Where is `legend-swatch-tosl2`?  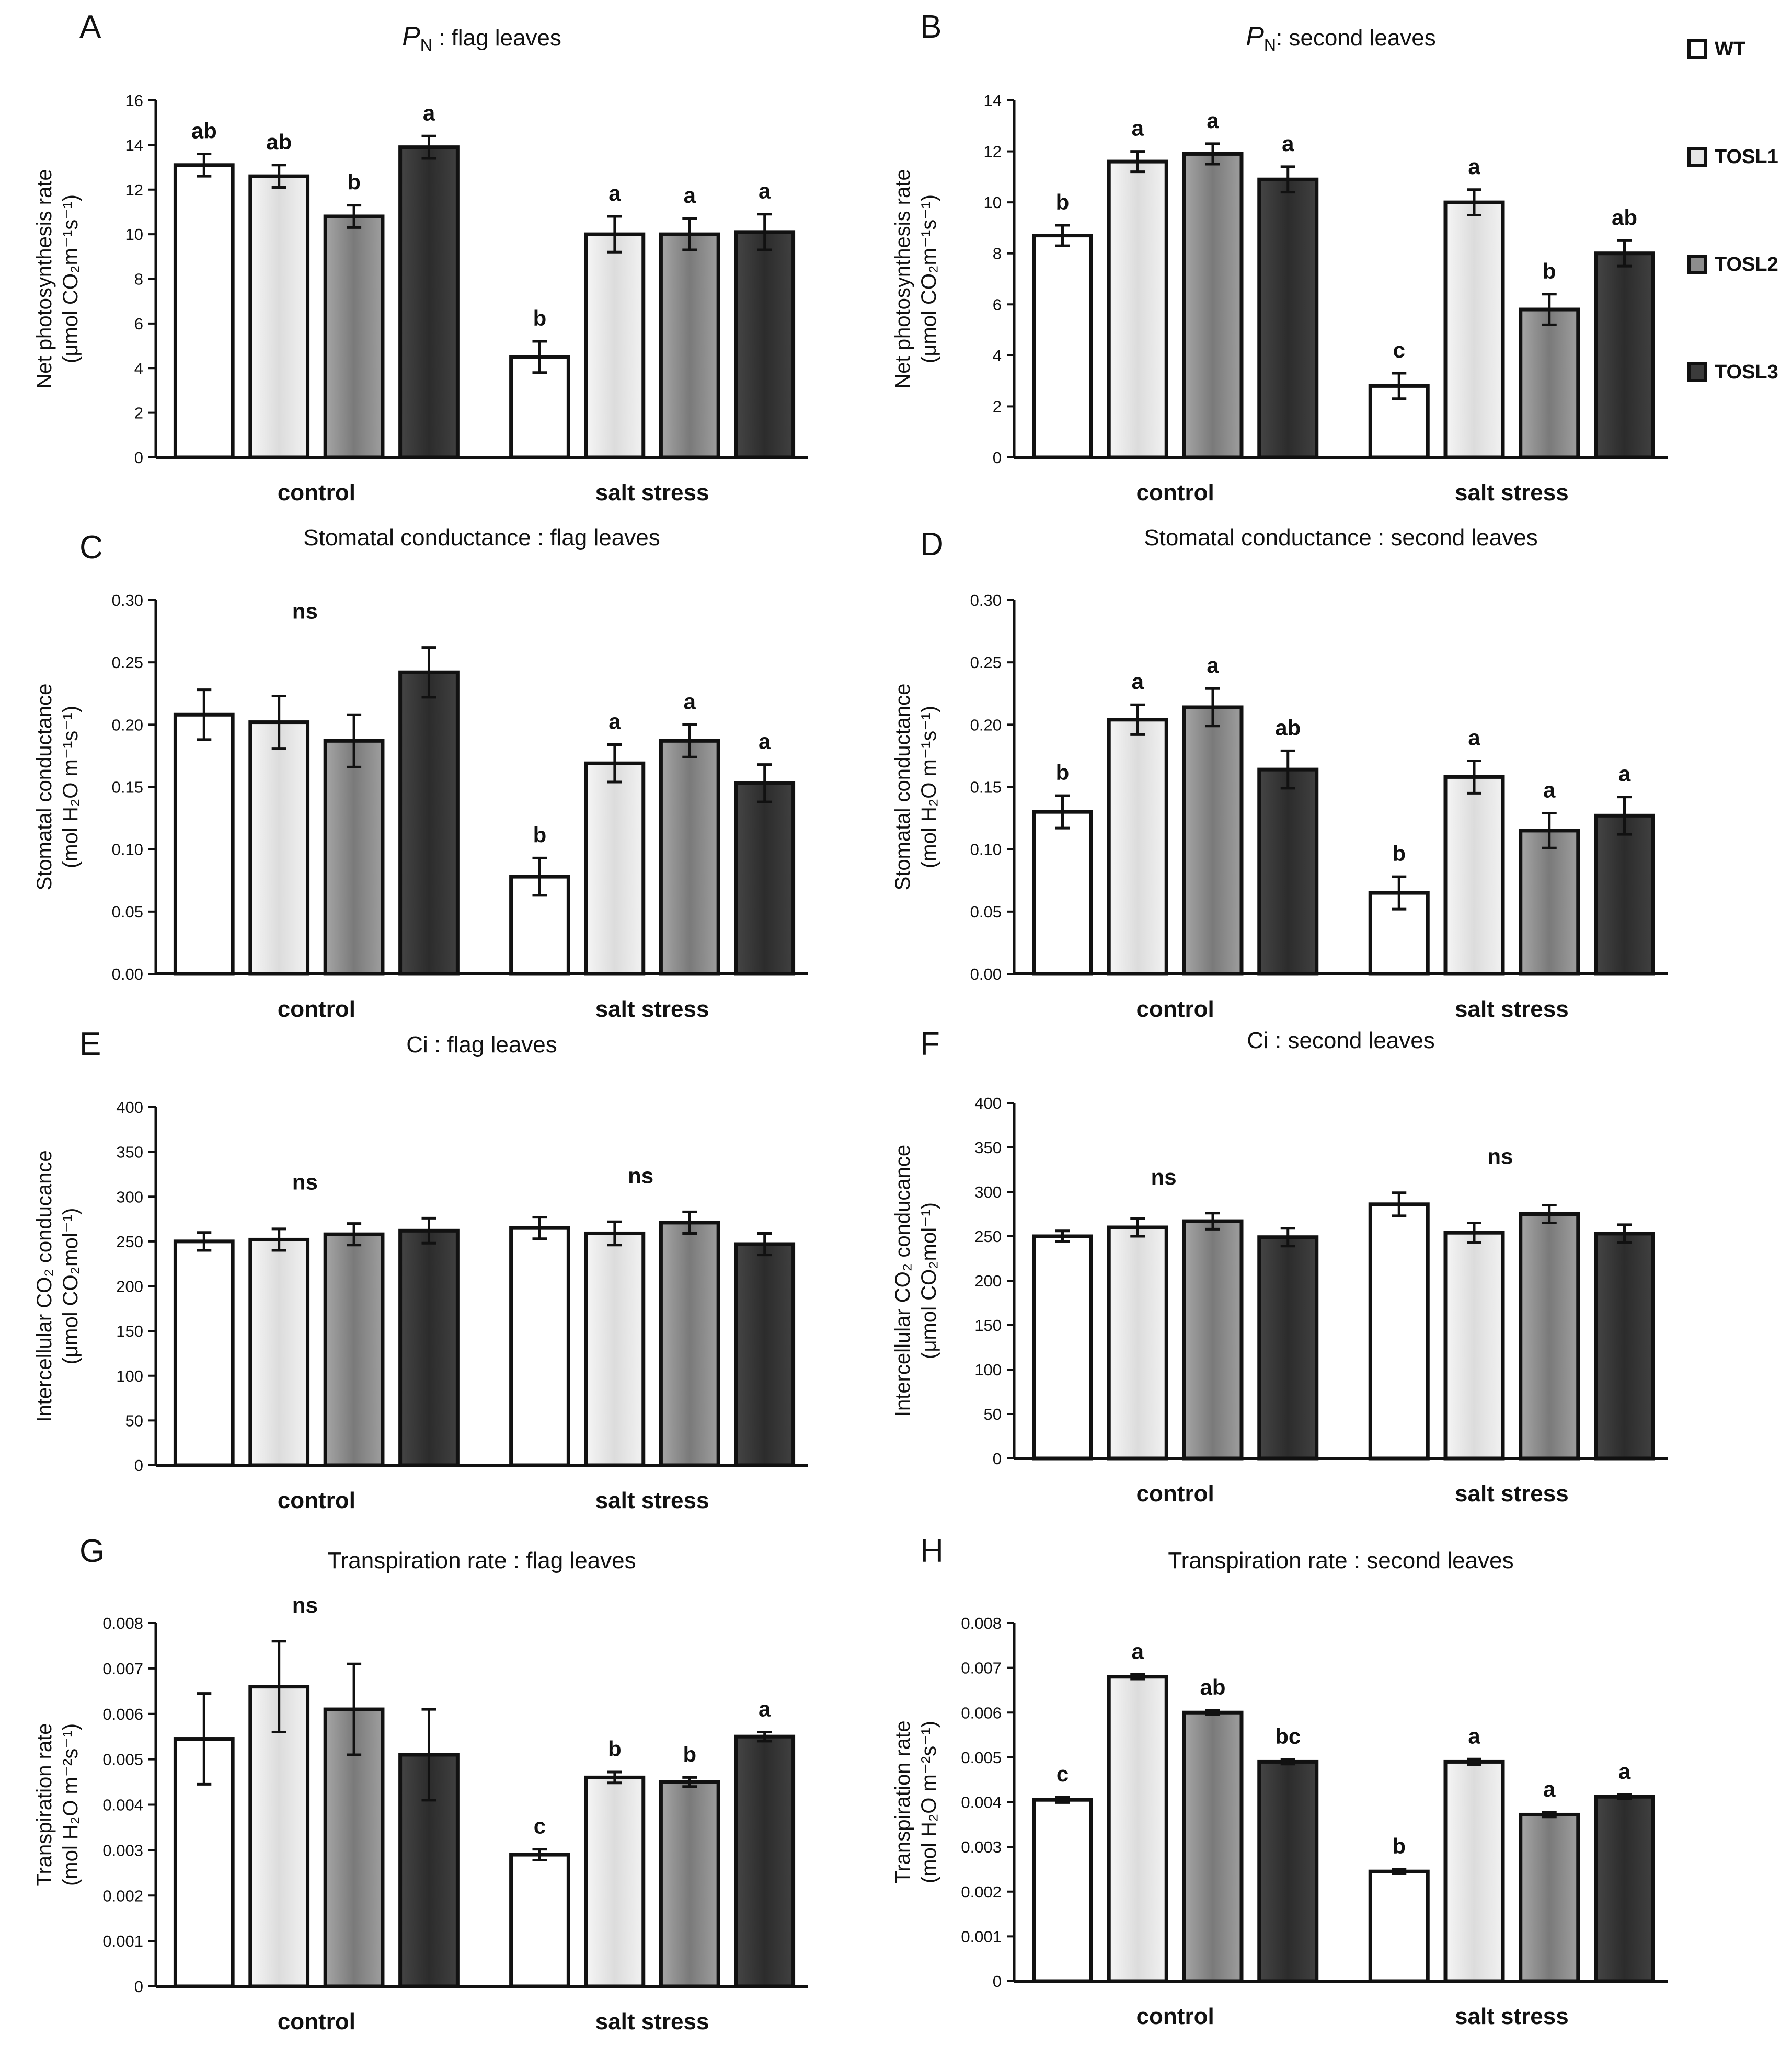
legend-swatch-tosl2 is located at coordinates (1697, 264).